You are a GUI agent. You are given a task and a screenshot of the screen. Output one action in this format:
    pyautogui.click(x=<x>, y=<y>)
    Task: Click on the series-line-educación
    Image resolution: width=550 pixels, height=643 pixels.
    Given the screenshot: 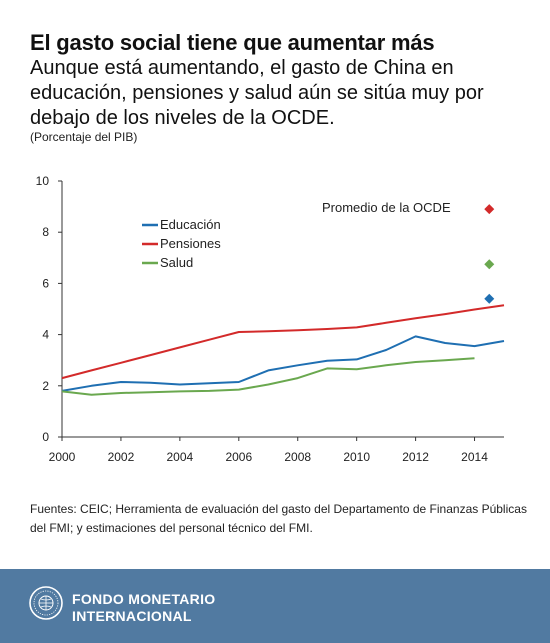 What is the action you would take?
    pyautogui.click(x=283, y=363)
    